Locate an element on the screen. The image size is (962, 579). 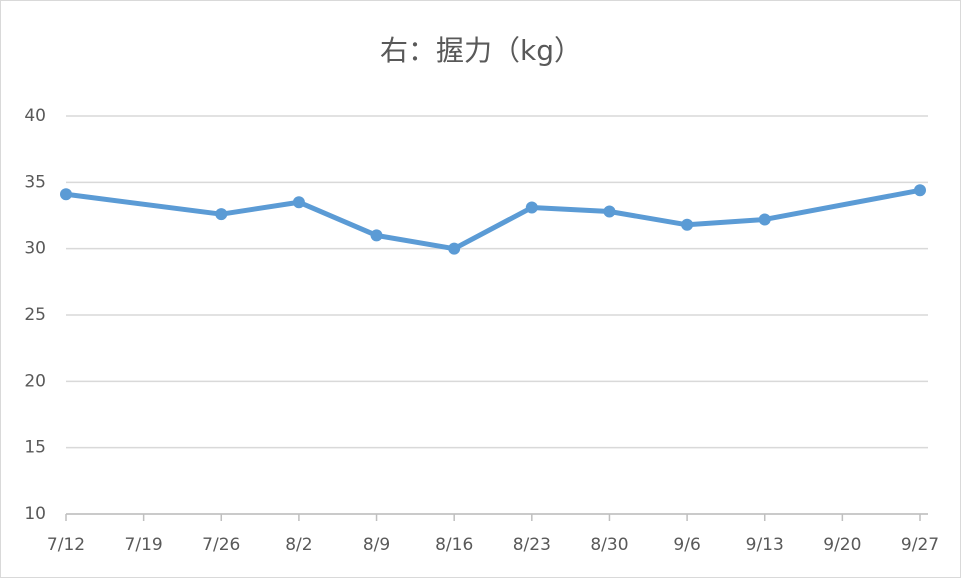
y-tick-label: 40 is located at coordinates (35, 116).